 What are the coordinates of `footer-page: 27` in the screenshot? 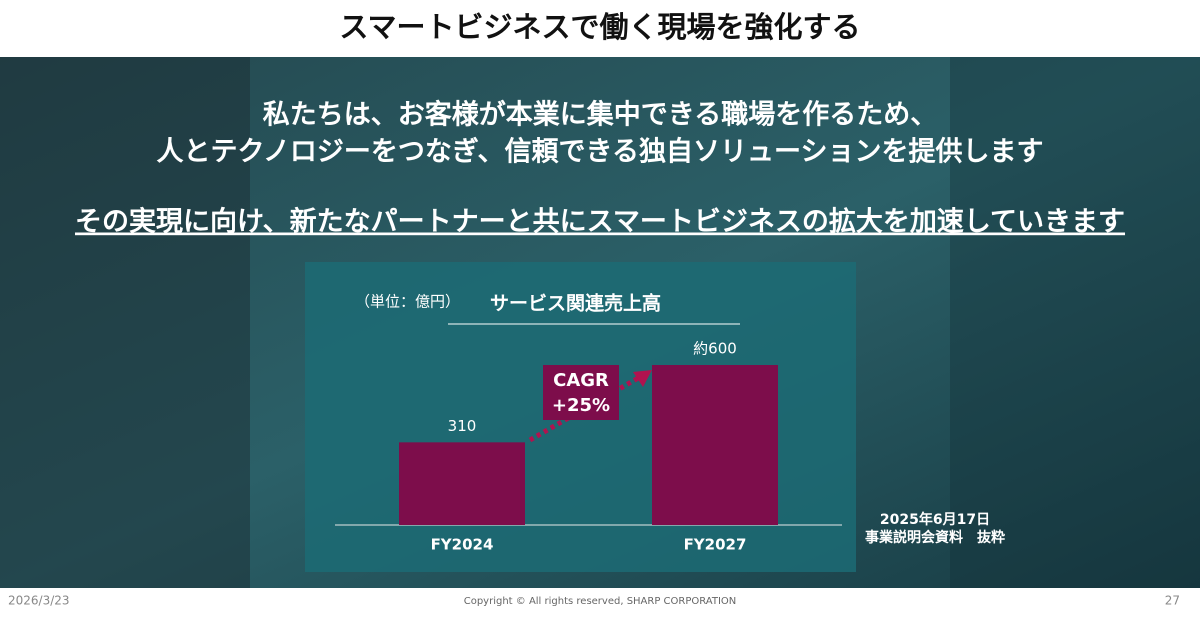 It's located at (1172, 601).